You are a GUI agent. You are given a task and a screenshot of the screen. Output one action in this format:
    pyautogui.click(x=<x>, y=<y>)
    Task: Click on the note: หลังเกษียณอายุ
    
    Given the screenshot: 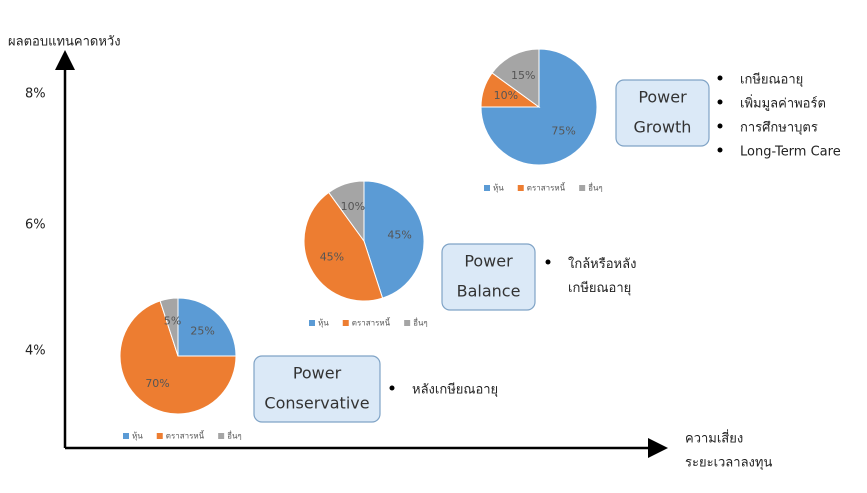 What is the action you would take?
    pyautogui.click(x=455, y=390)
    